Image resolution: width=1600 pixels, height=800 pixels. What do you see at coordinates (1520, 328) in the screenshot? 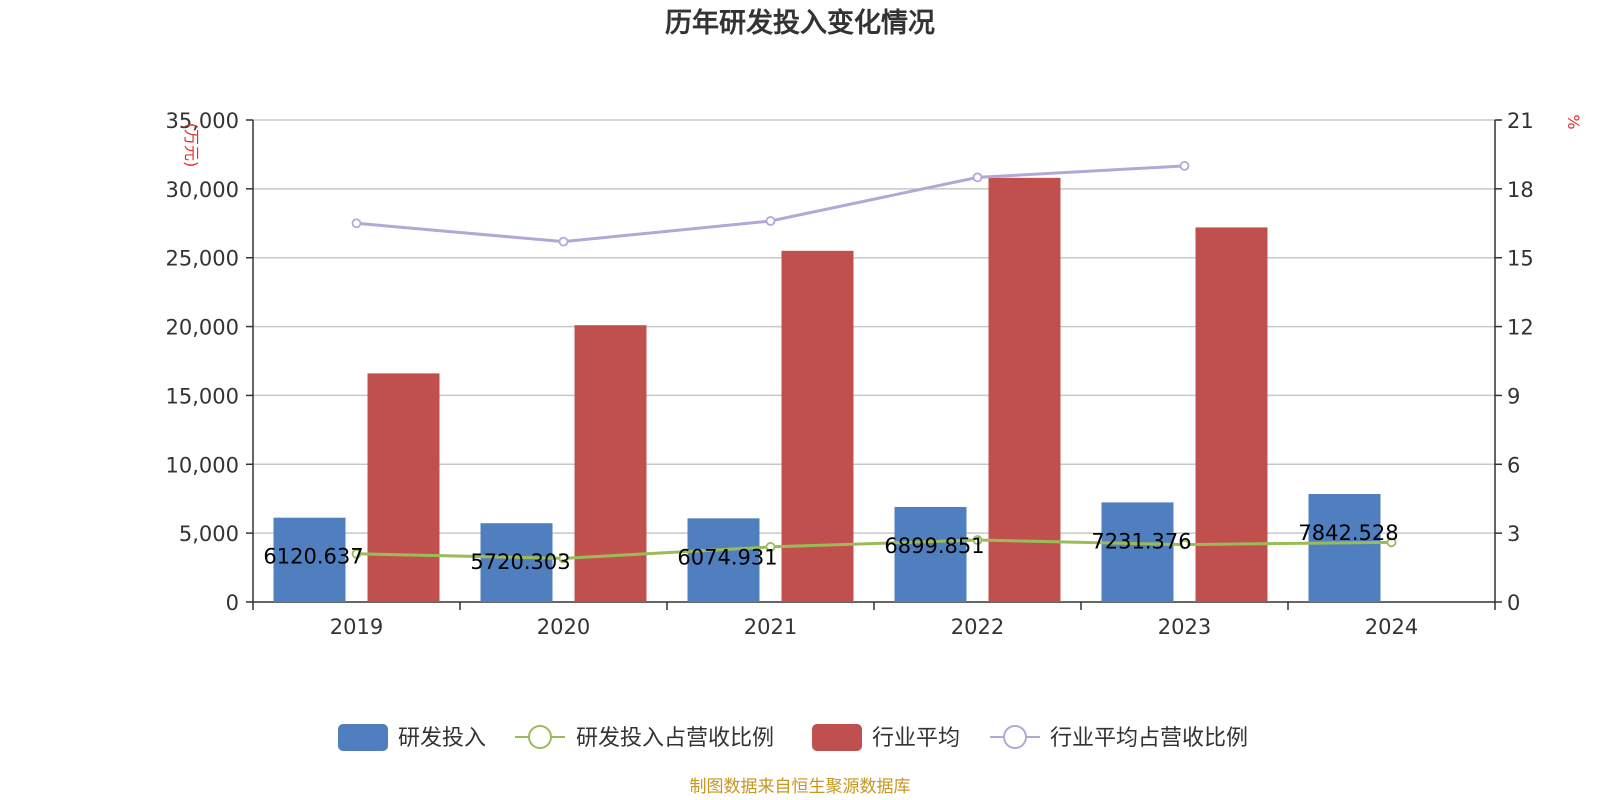
I see `right-tick-label: 12` at bounding box center [1520, 328].